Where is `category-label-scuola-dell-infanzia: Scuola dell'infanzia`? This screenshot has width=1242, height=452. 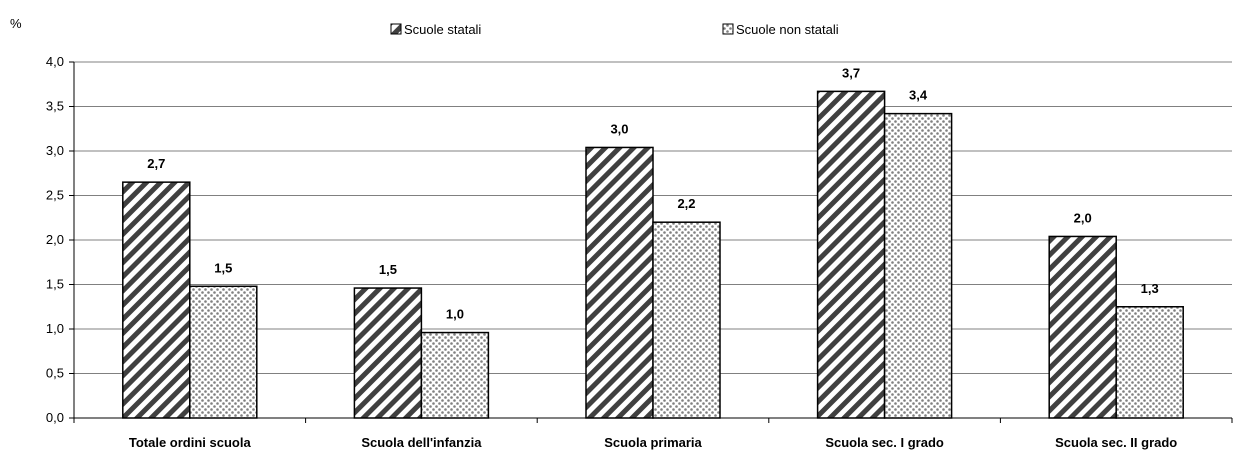
category-label-scuola-dell-infanzia: Scuola dell'infanzia is located at coordinates (421, 442).